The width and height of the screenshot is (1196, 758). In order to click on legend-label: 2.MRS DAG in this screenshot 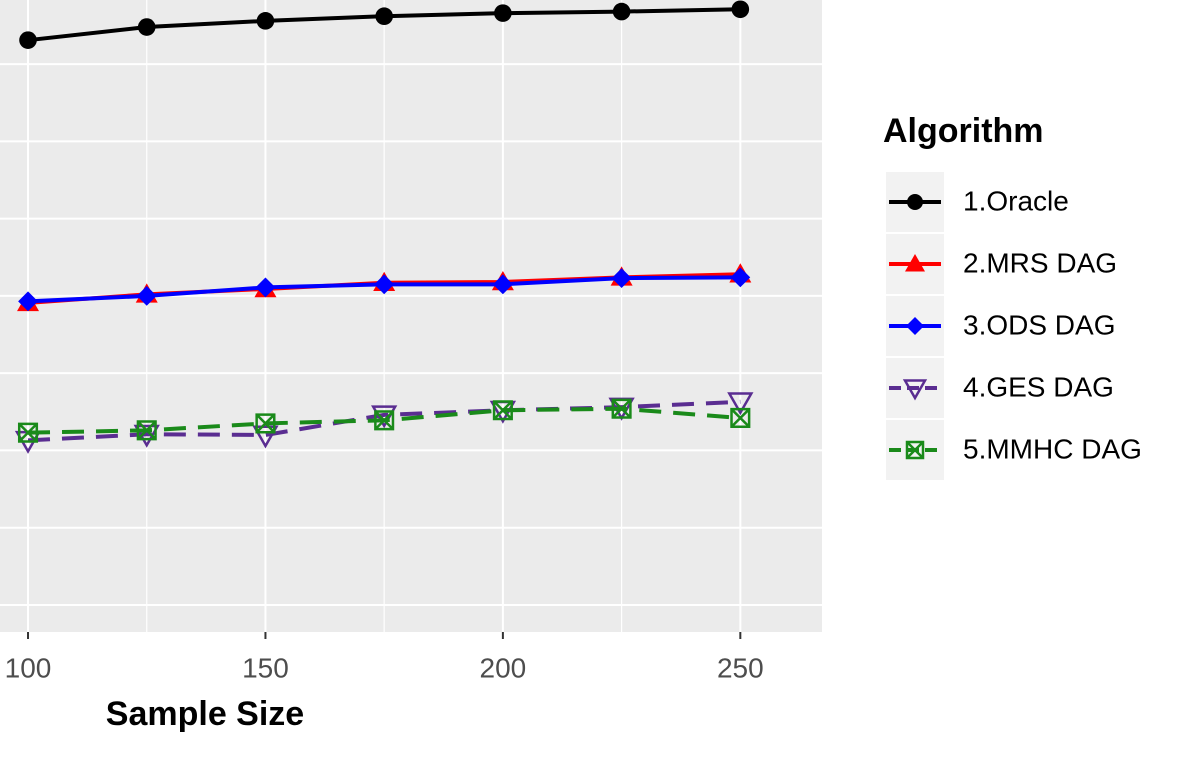, I will do `click(1040, 262)`.